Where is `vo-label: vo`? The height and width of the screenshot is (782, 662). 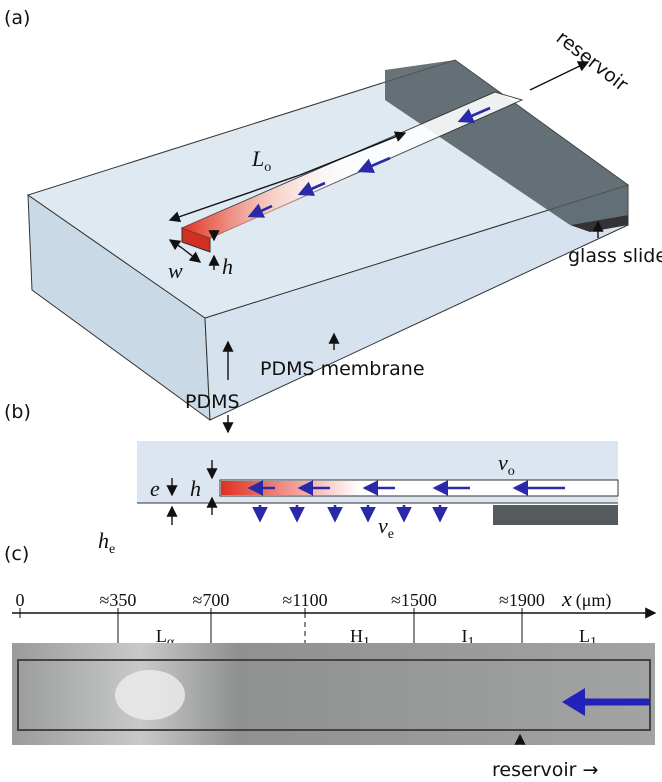
vo-label: vo is located at coordinates (506, 464).